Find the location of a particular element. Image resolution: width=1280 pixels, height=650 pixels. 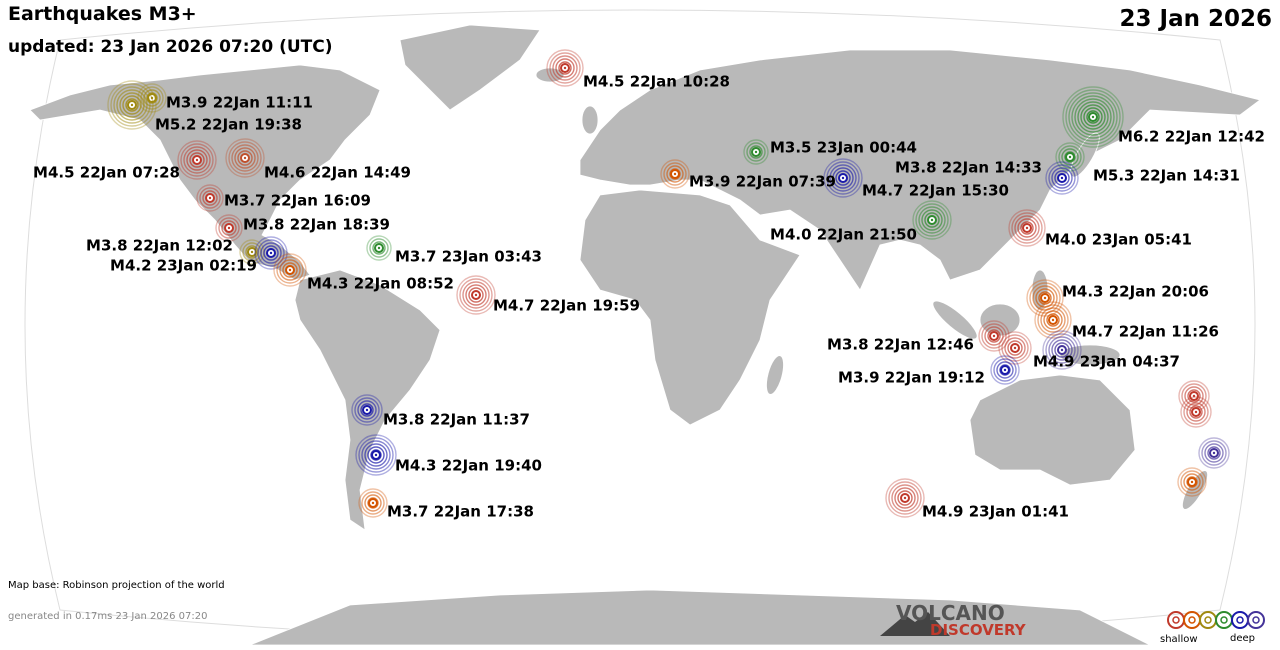

date: 23 Jan 2026 is located at coordinates (1196, 19).